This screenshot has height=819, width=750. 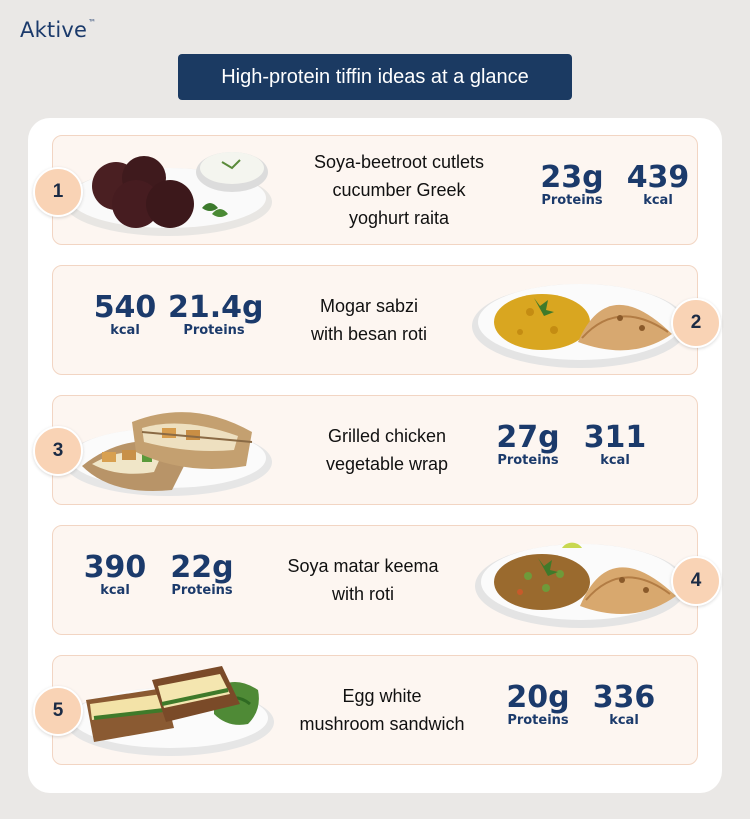 I want to click on dish-line: with roti, so click(x=362, y=594).